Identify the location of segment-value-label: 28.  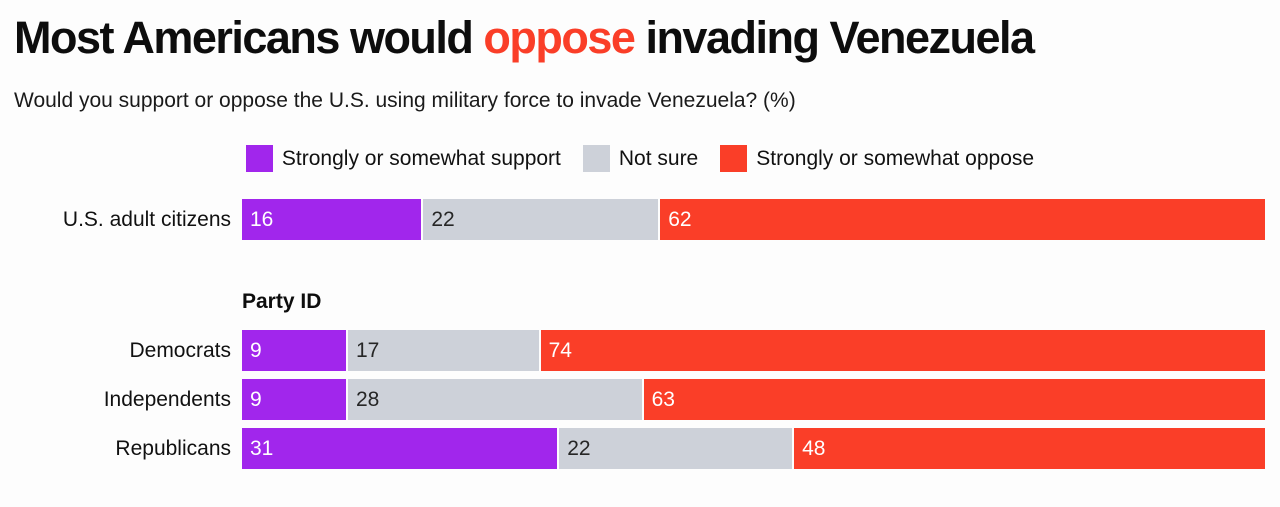
(367, 399).